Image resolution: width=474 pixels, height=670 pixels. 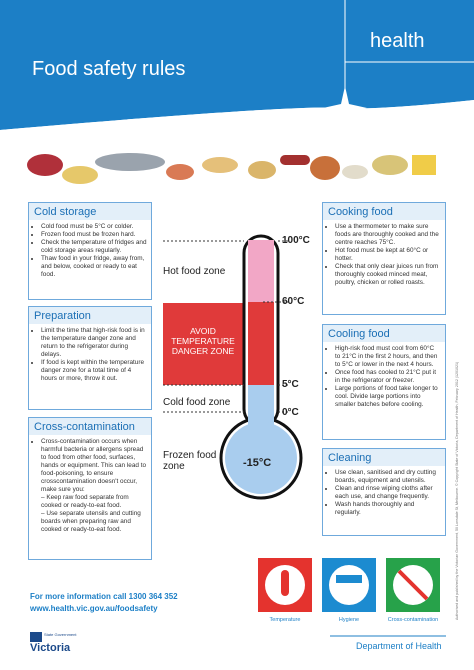 What do you see at coordinates (349, 585) in the screenshot?
I see `icons` at bounding box center [349, 585].